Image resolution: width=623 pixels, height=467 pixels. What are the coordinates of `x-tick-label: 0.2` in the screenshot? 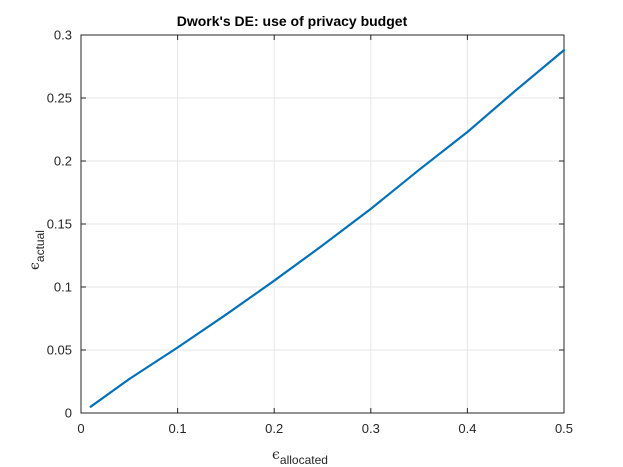 It's located at (274, 428).